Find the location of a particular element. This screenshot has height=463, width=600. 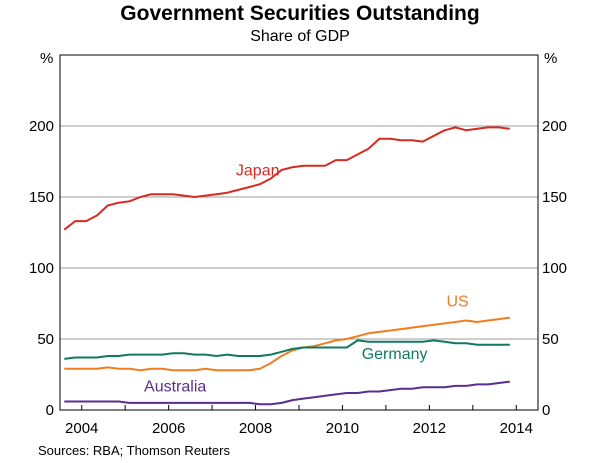

y-axis-unit-left: % is located at coordinates (47, 58).